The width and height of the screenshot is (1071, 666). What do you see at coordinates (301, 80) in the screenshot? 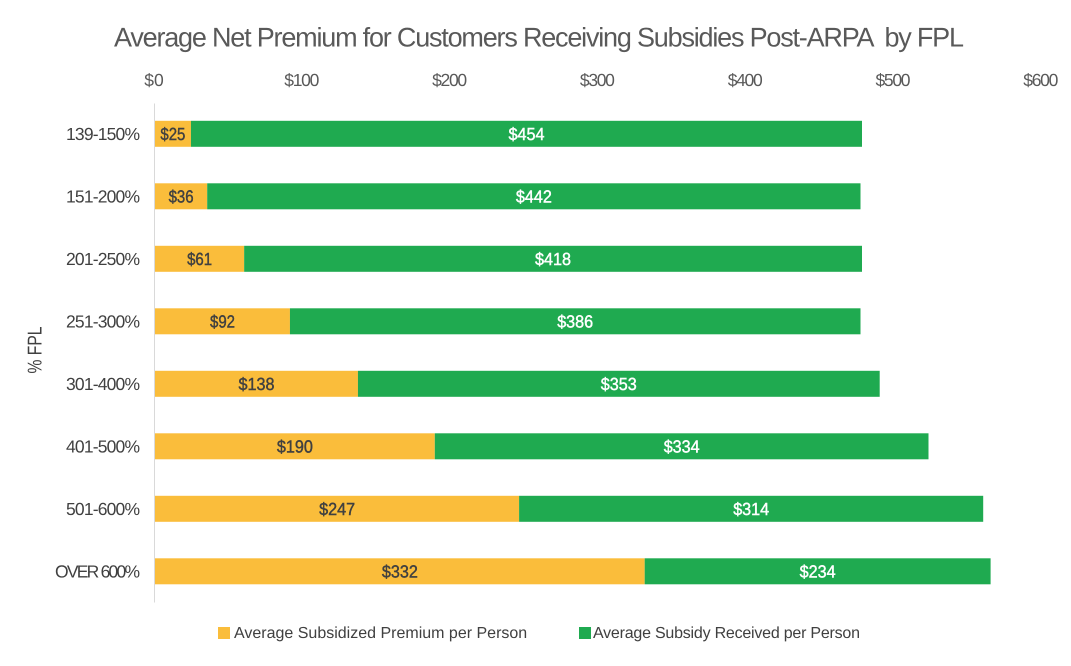
I see `svg-text: $100` at bounding box center [301, 80].